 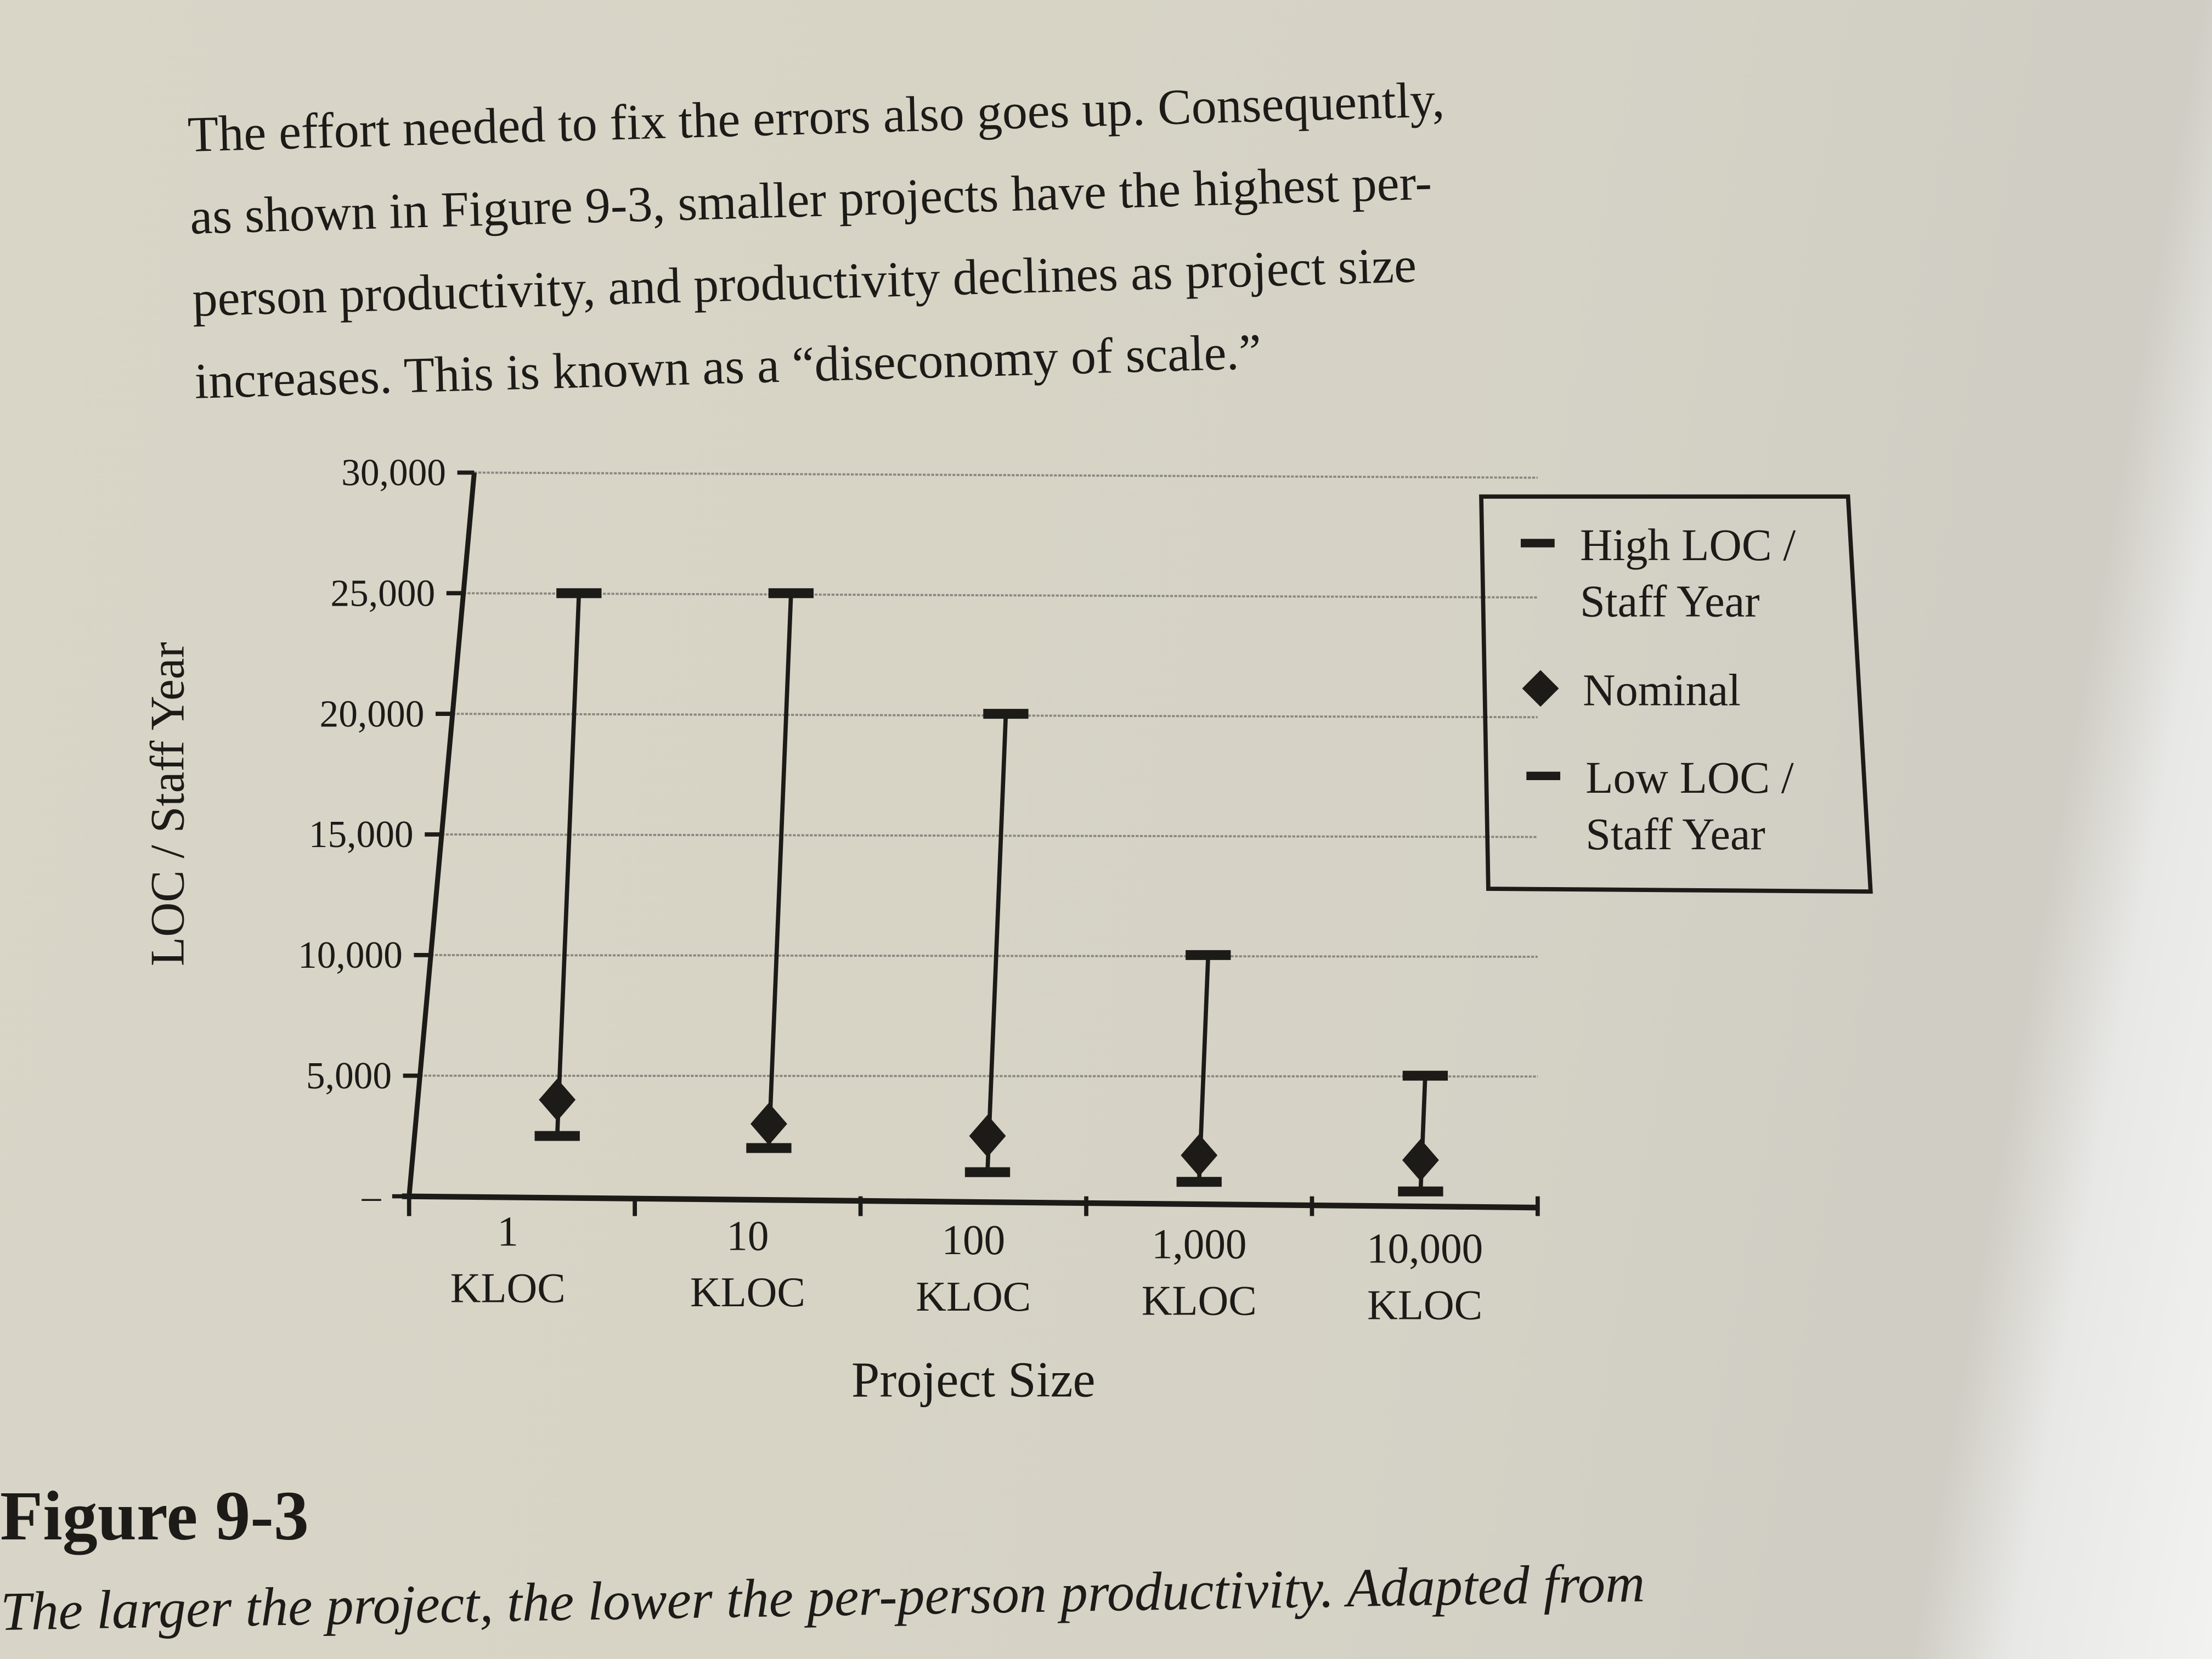 What do you see at coordinates (349, 1076) in the screenshot?
I see `y-tick-label: 5,000` at bounding box center [349, 1076].